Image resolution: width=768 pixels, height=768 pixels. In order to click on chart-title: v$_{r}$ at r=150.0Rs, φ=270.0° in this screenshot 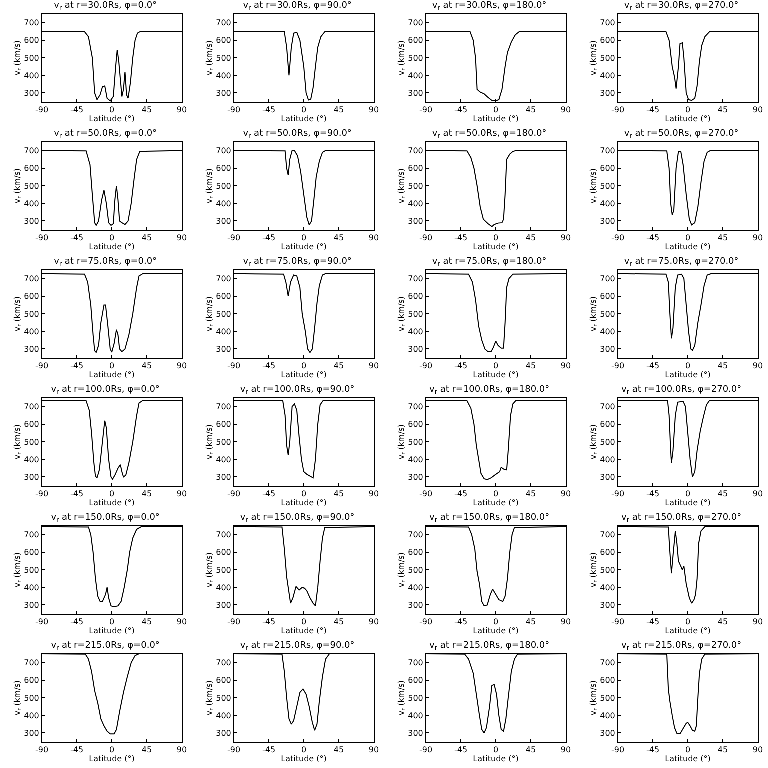, I will do `click(682, 518)`.